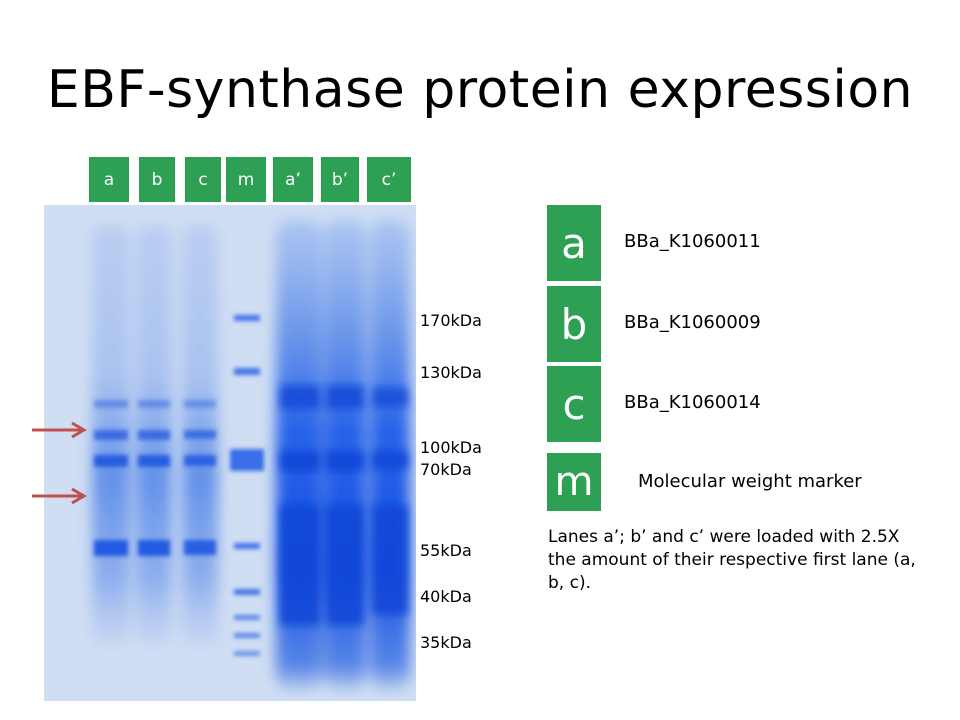 This screenshot has width=960, height=720. What do you see at coordinates (750, 481) in the screenshot?
I see `legend-text-m: Molecular weight marker` at bounding box center [750, 481].